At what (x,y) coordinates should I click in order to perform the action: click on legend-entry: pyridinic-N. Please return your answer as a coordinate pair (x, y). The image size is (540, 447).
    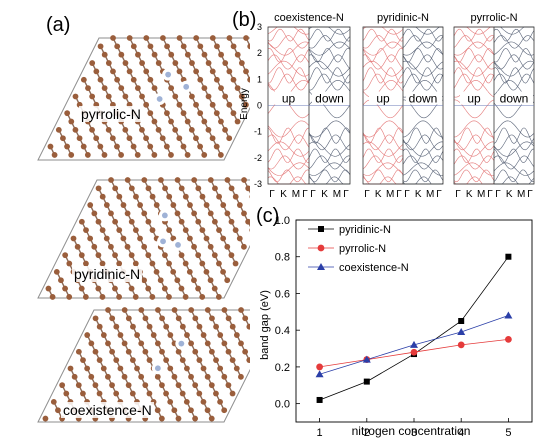
    Looking at the image, I should click on (365, 230).